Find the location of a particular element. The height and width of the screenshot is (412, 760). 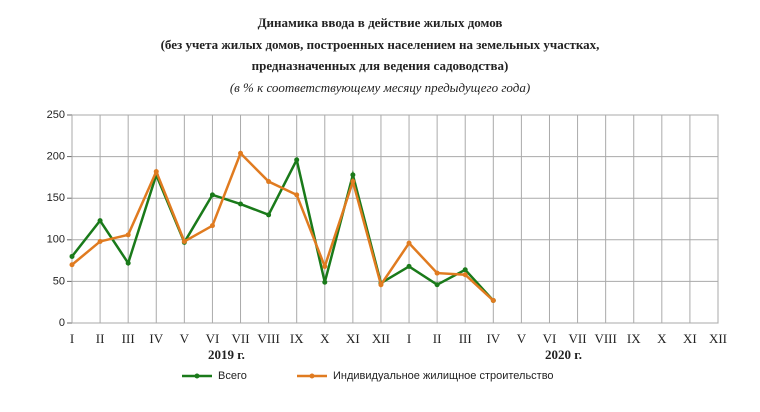

y-tick-label: 250 is located at coordinates (56, 115).